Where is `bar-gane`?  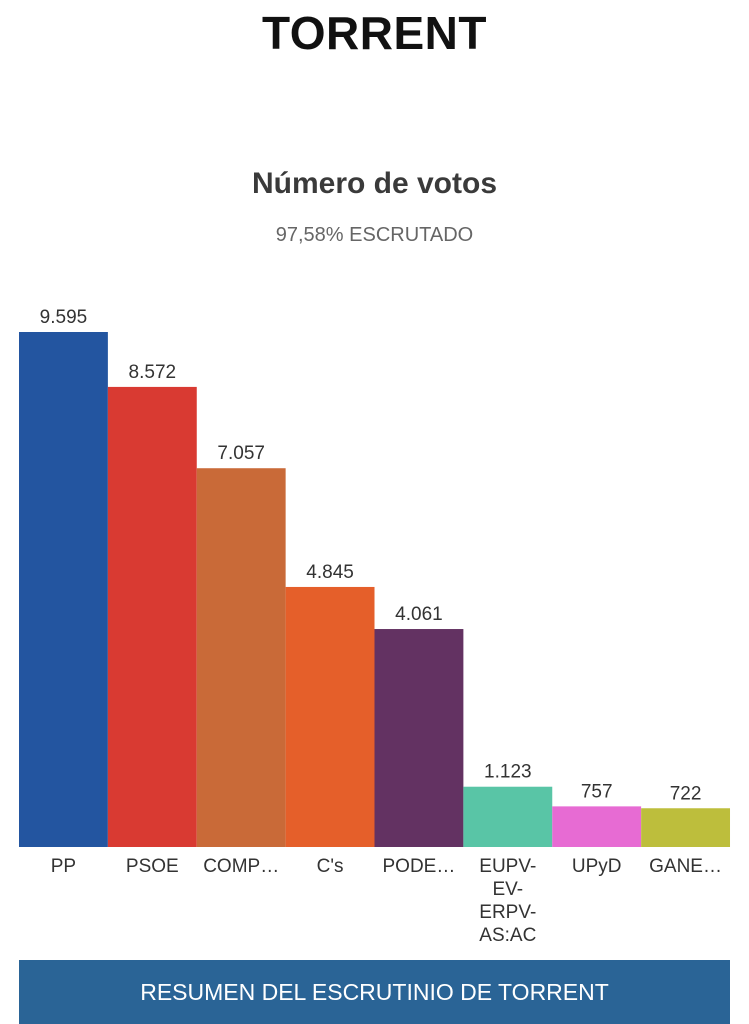
bar-gane is located at coordinates (686, 827).